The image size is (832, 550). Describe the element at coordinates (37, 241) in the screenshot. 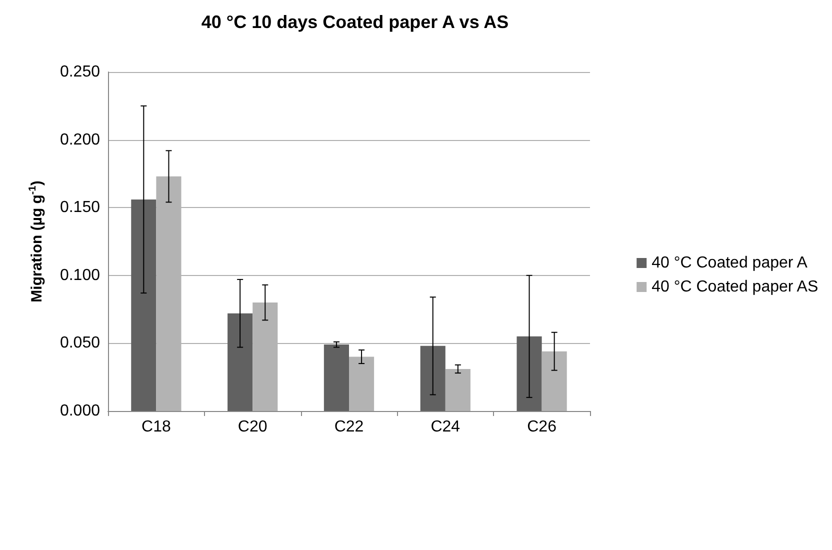

I see `y-axis-title: Migration (µg g-1)` at that location.